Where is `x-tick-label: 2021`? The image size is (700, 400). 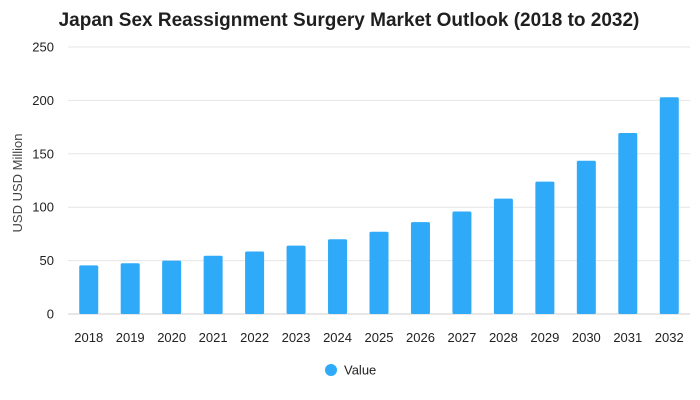 x-tick-label: 2021 is located at coordinates (213, 337).